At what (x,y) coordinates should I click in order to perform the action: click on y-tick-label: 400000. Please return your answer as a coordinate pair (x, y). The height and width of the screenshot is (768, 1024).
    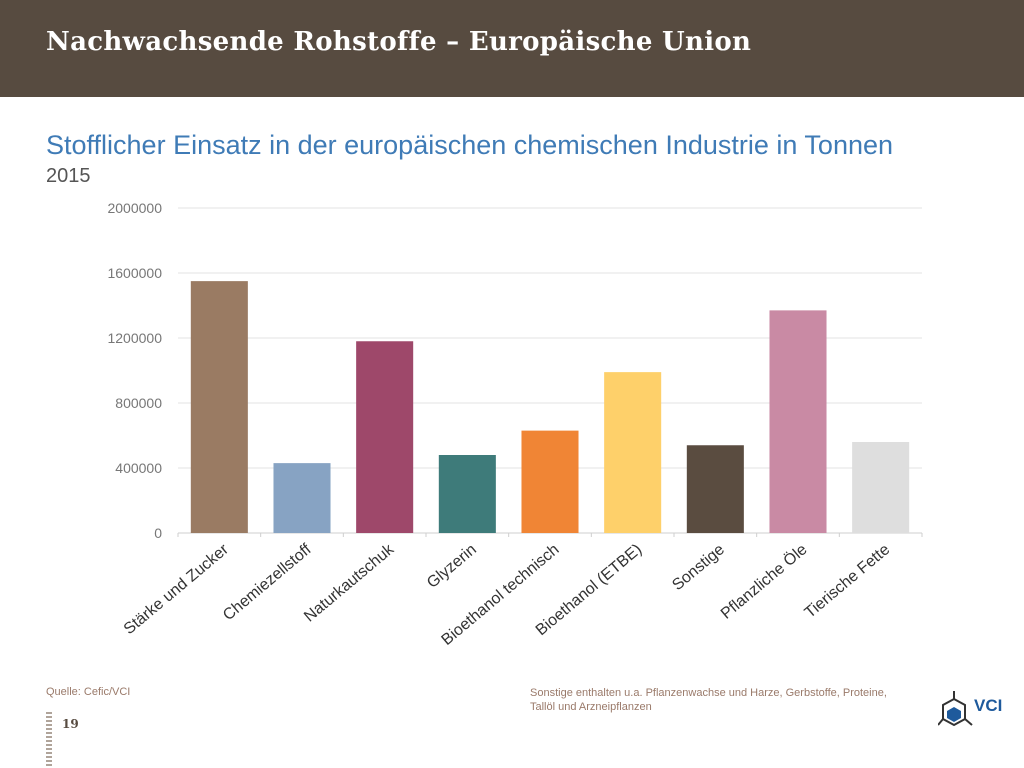
    Looking at the image, I should click on (138, 468).